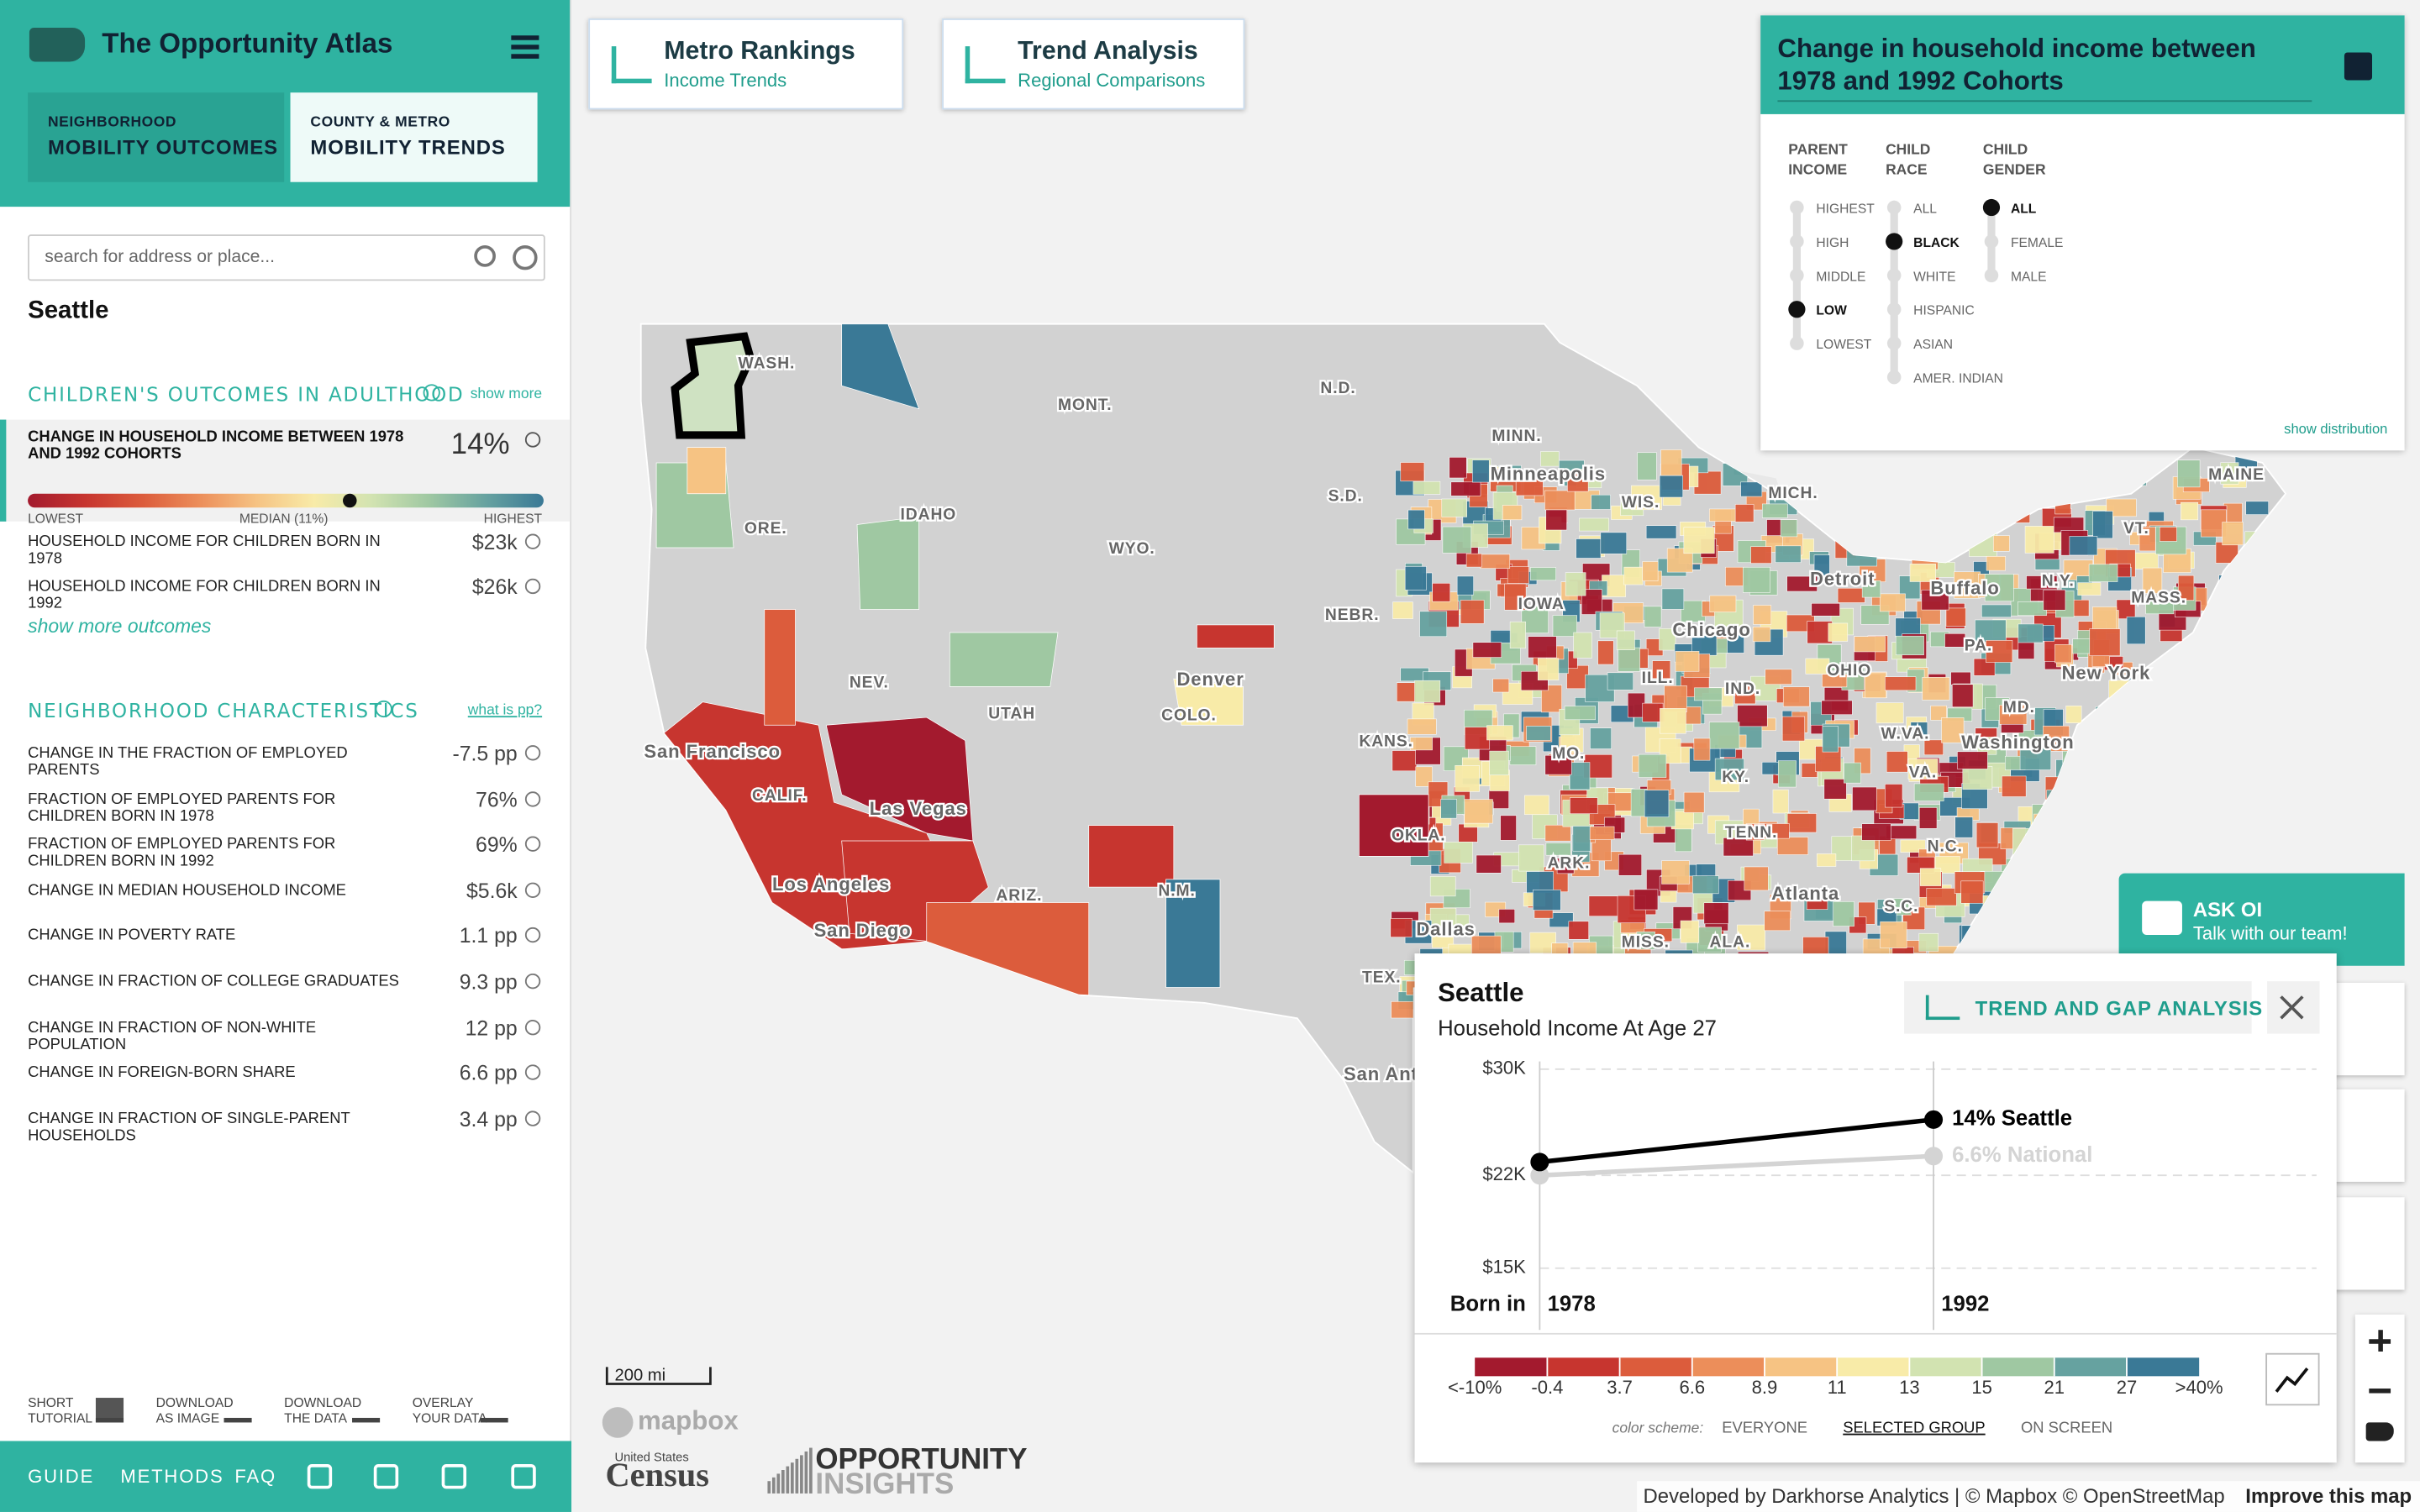  I want to click on improve-map-link: Improve this map, so click(2329, 1495).